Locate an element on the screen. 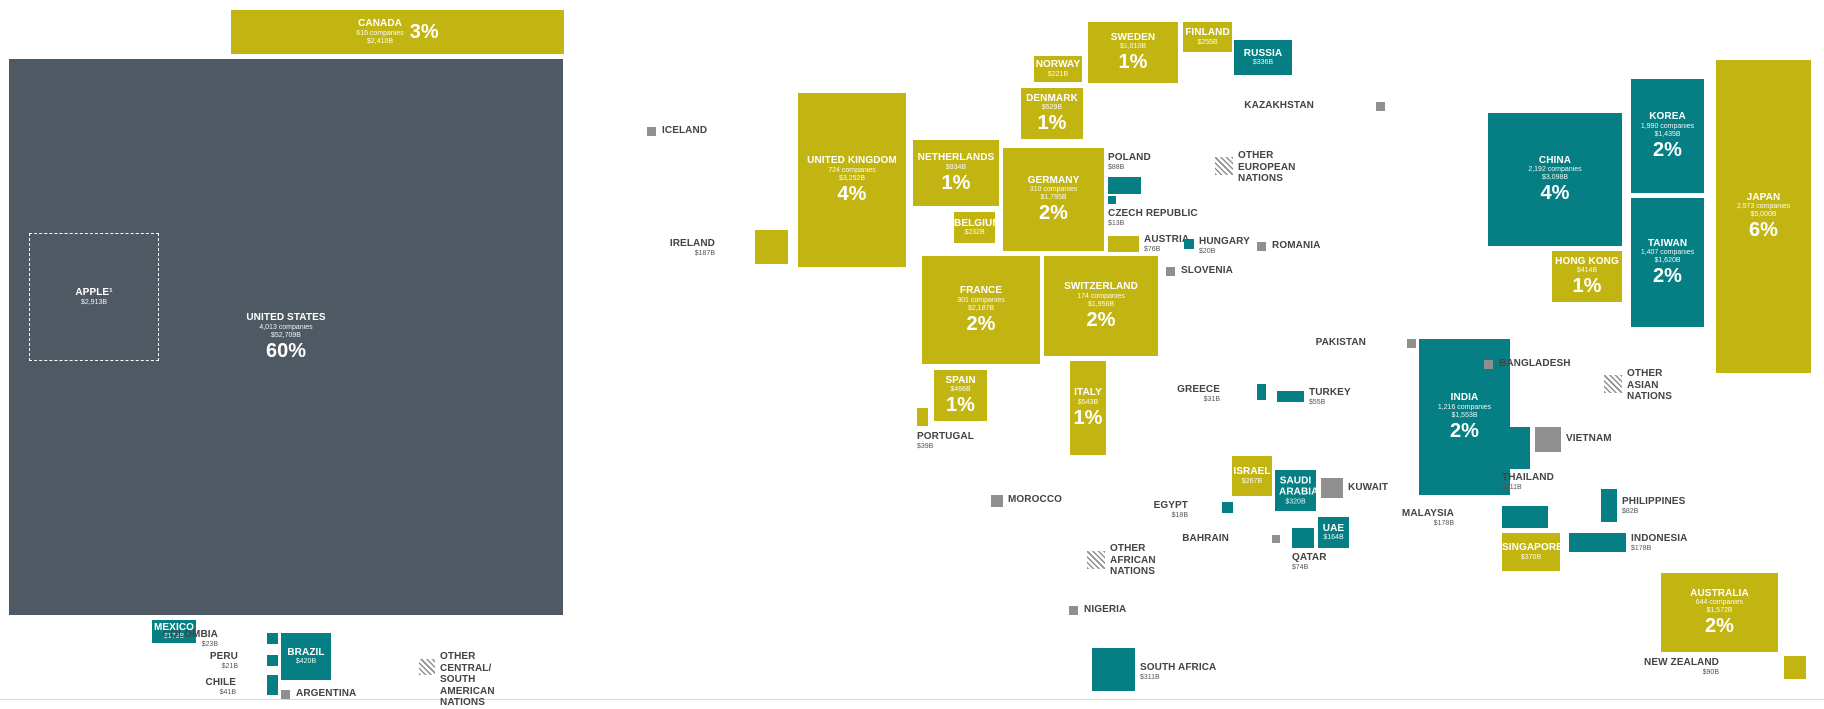 Image resolution: width=1824 pixels, height=709 pixels. canada-label-row: CANADA 616 companies $2,410B 3% is located at coordinates (397, 32).